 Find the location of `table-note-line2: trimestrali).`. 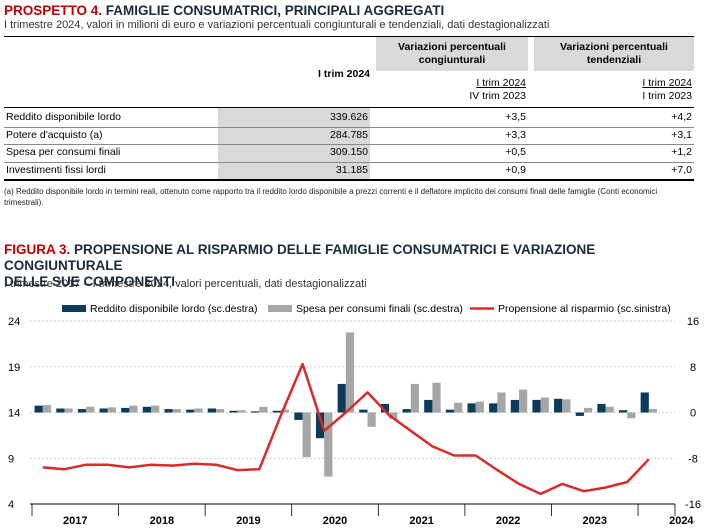

table-note-line2: trimestrali). is located at coordinates (24, 202).